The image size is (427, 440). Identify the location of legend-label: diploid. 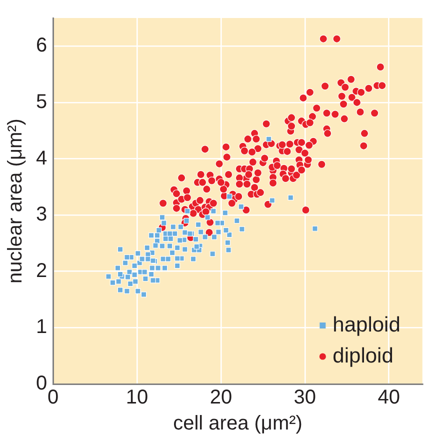
(363, 356).